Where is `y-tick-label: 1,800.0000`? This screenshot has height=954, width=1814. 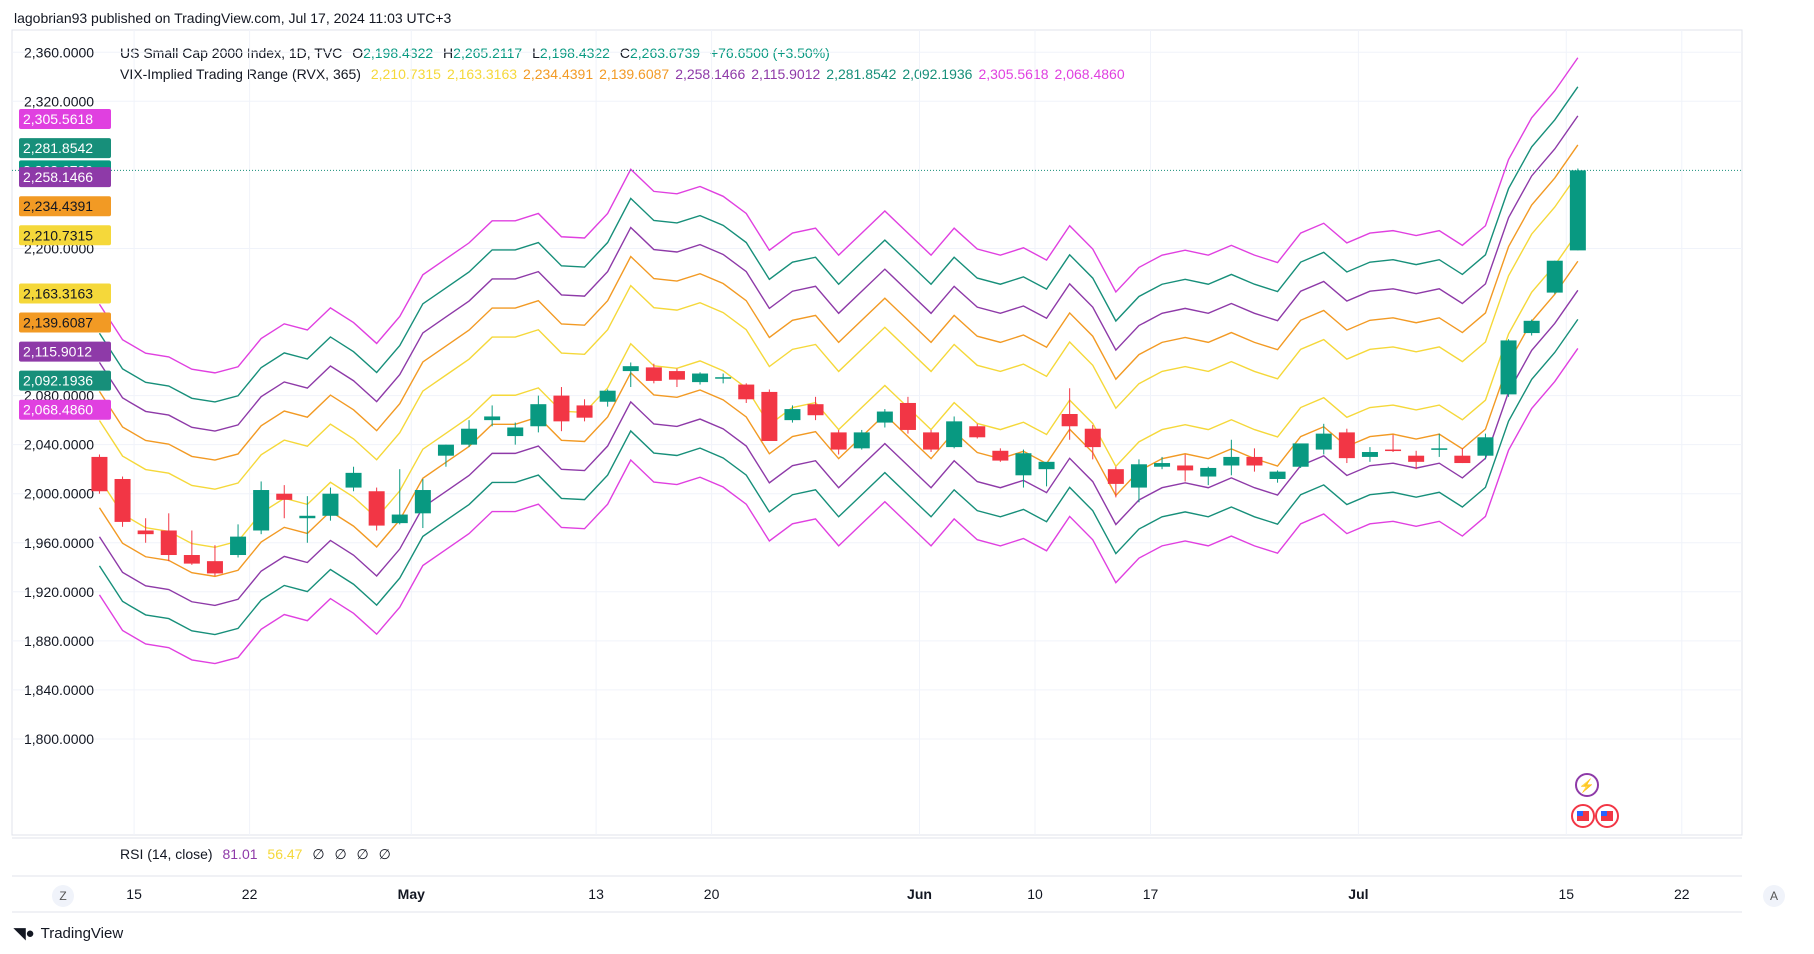
y-tick-label: 1,800.0000 is located at coordinates (59, 739).